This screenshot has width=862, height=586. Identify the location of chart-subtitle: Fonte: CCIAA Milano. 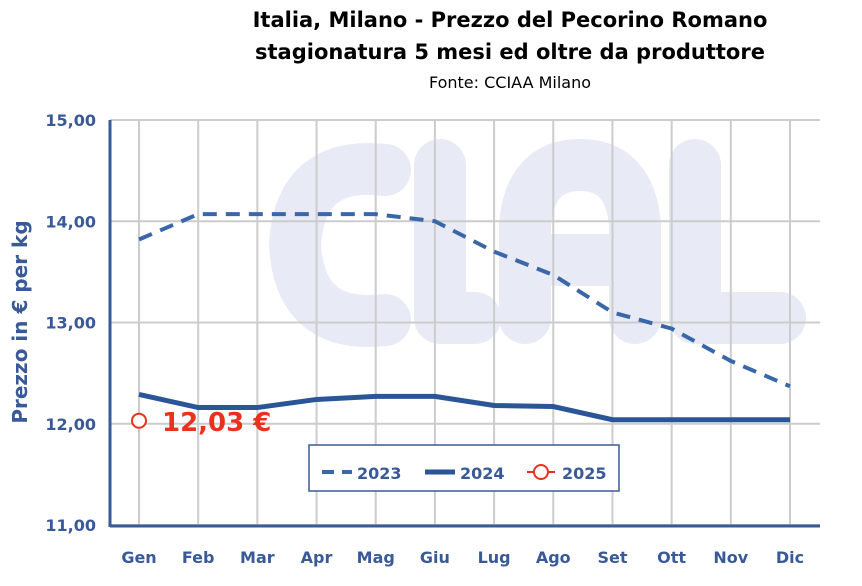
(510, 82).